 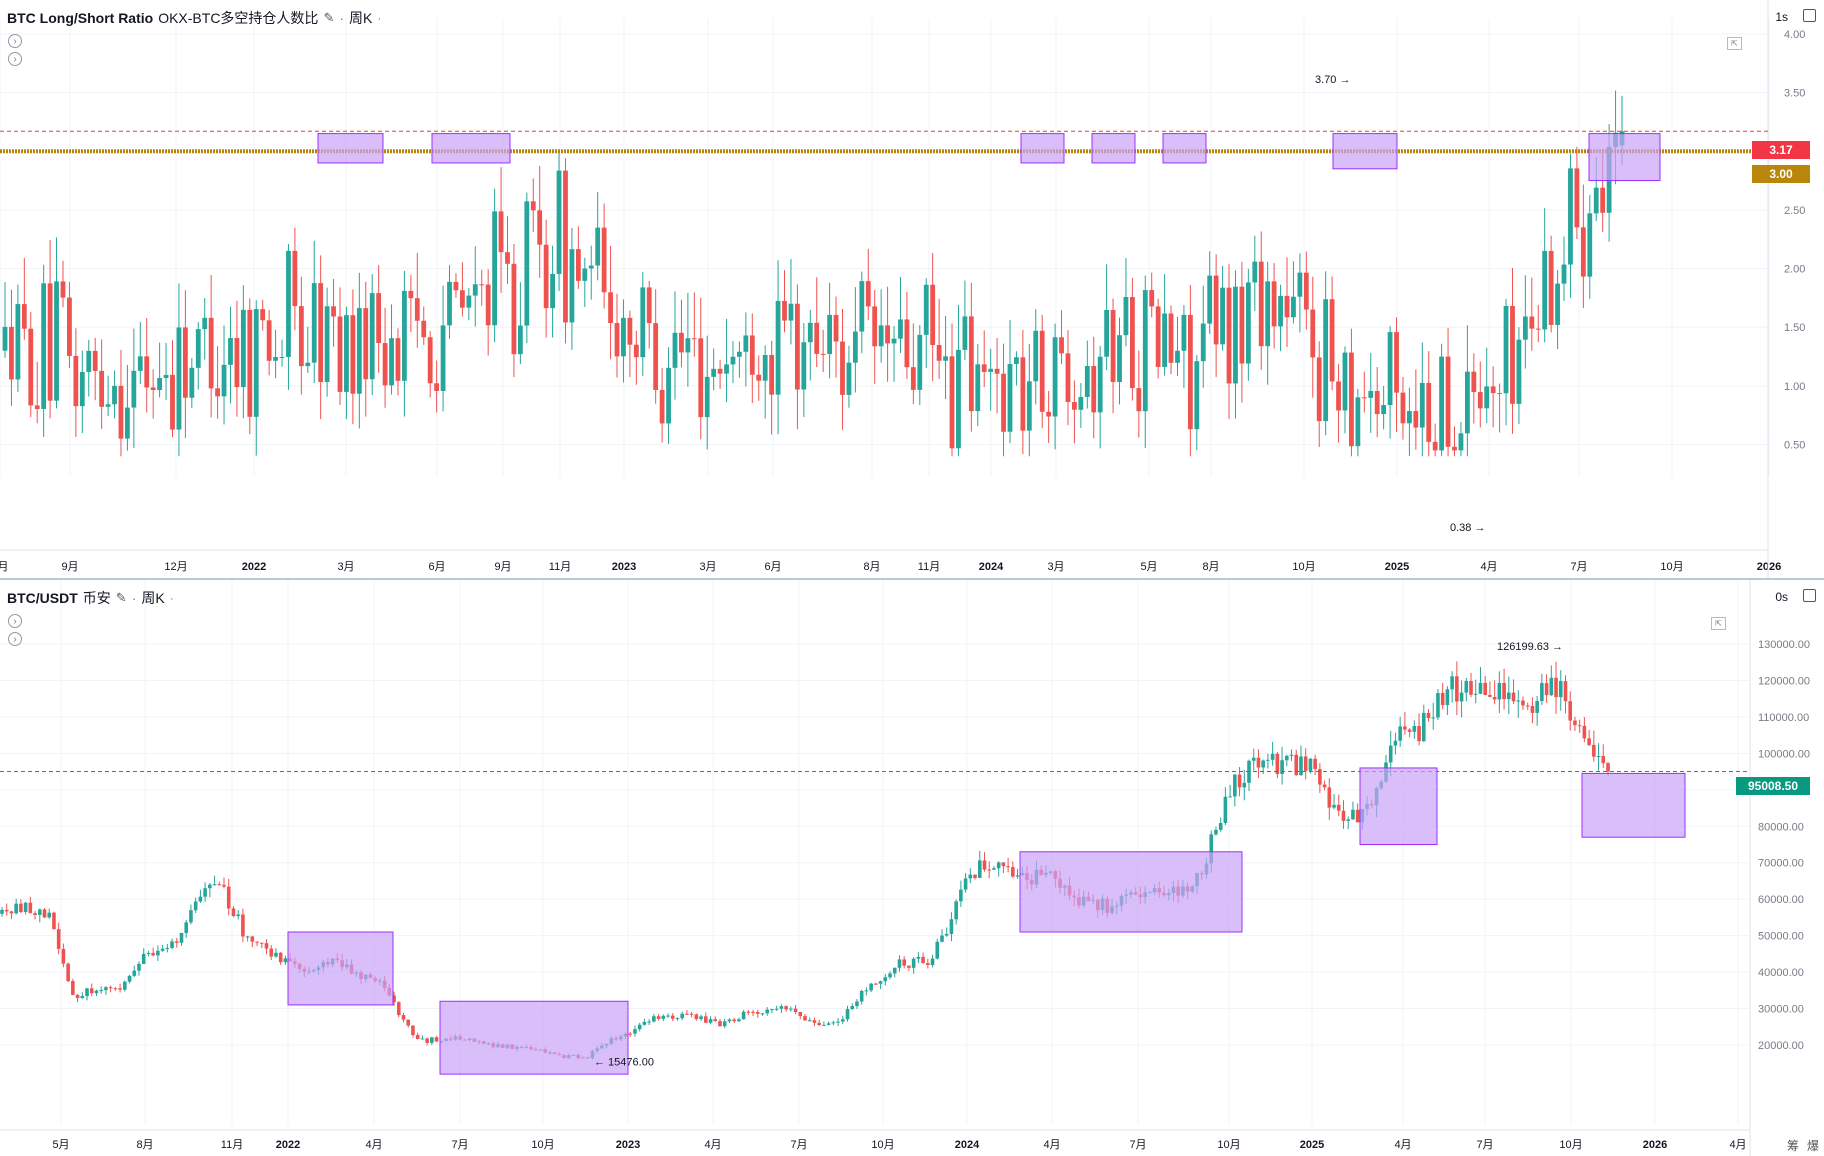 I want to click on ratio-x-tick: 5月, so click(x=1148, y=567).